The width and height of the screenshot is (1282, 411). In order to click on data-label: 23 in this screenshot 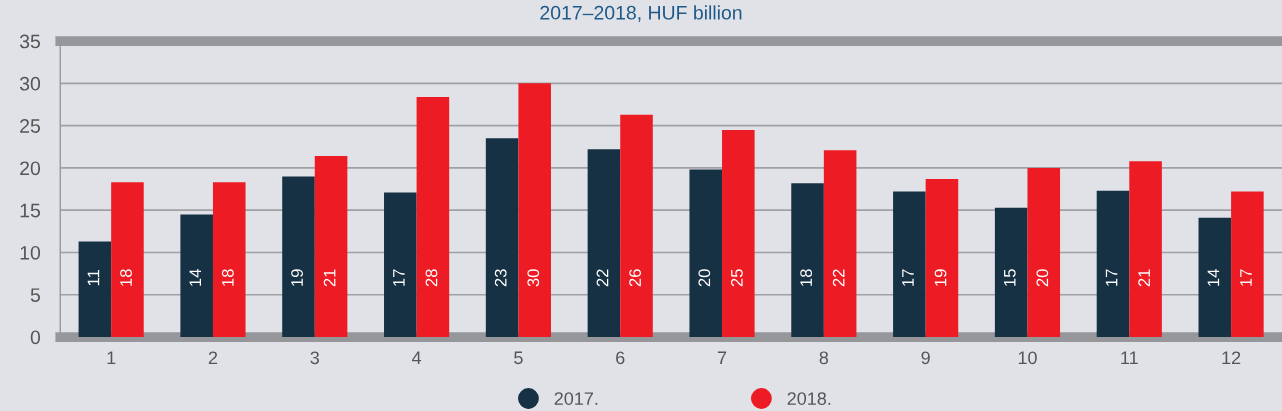, I will do `click(500, 278)`.